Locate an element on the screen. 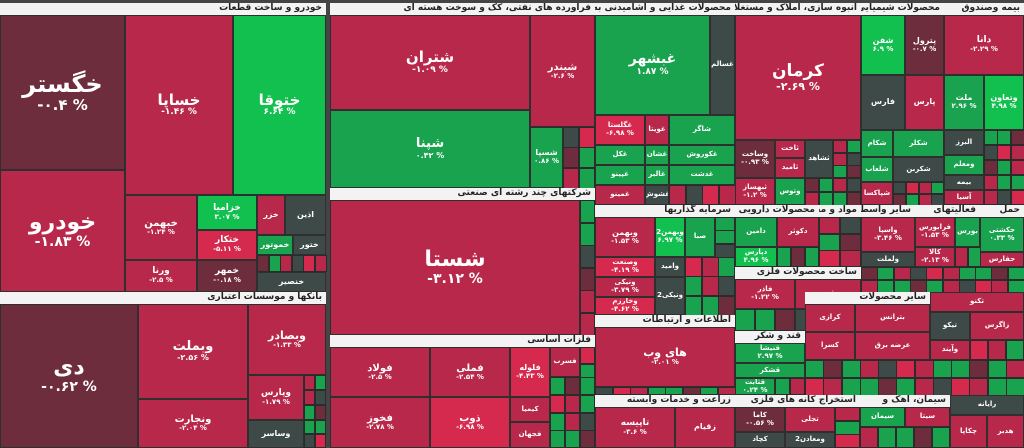 The height and width of the screenshot is (448, 1024). stock-tile: وآیند is located at coordinates (950, 350).